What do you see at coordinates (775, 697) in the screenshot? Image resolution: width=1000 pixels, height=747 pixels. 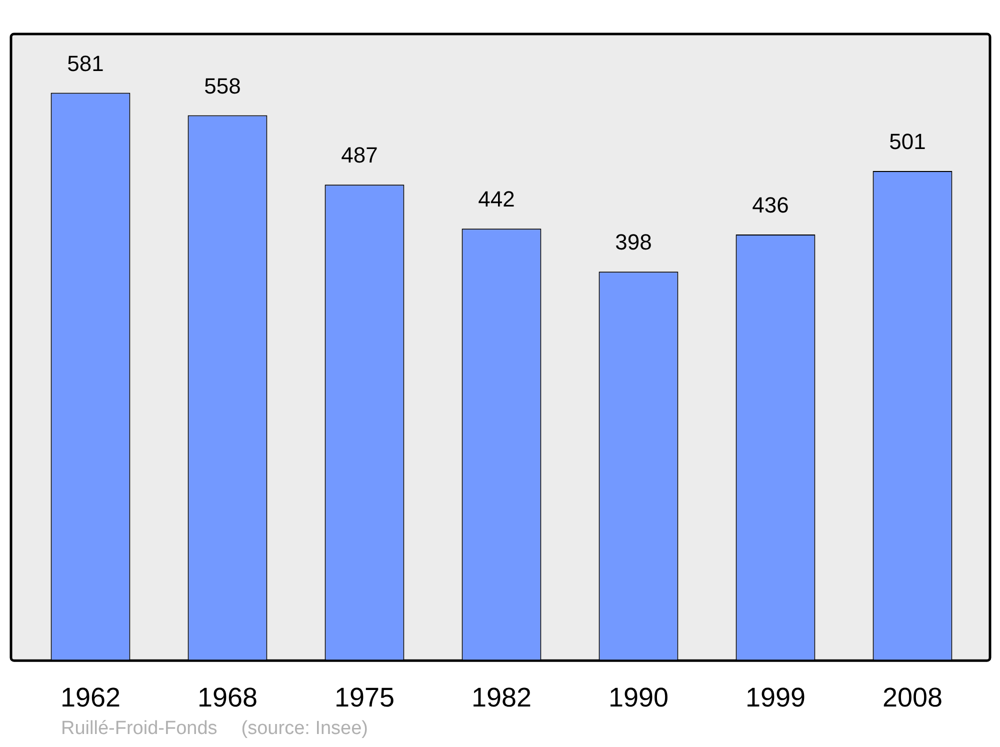 I see `x-tick-label: 1999` at bounding box center [775, 697].